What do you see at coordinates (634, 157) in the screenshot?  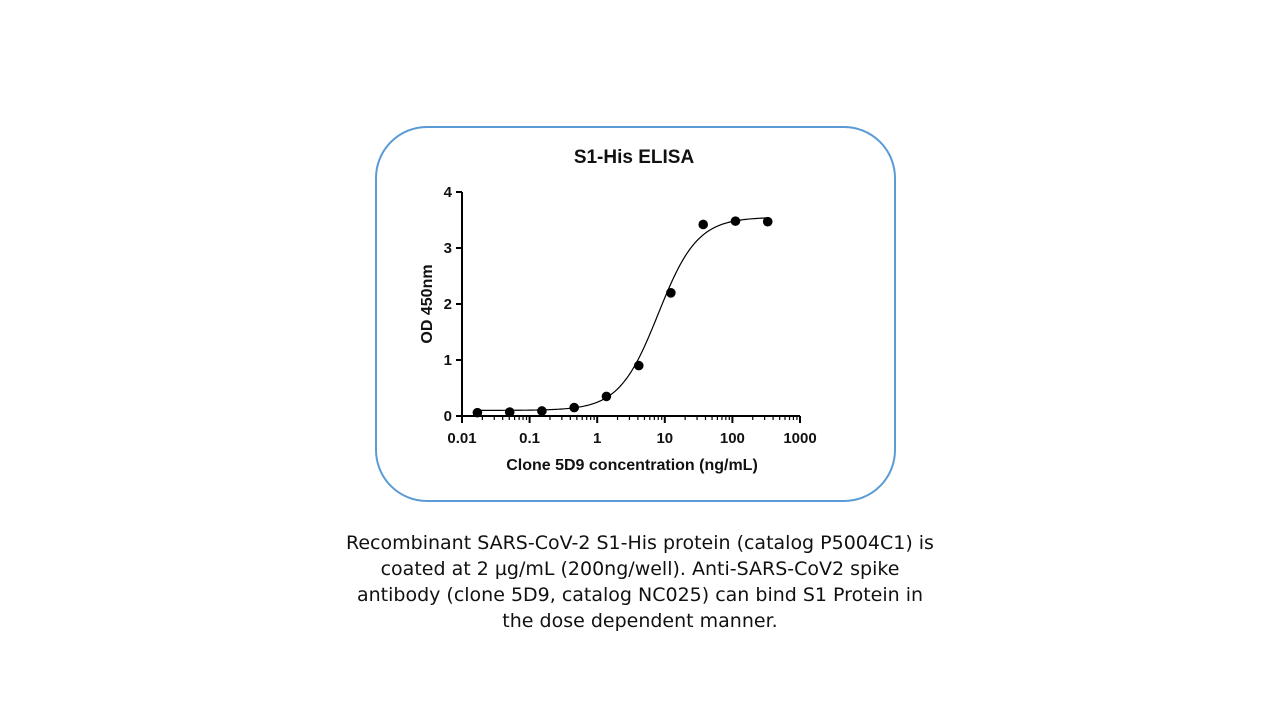 I see `chart-title: S1-His ELISA` at bounding box center [634, 157].